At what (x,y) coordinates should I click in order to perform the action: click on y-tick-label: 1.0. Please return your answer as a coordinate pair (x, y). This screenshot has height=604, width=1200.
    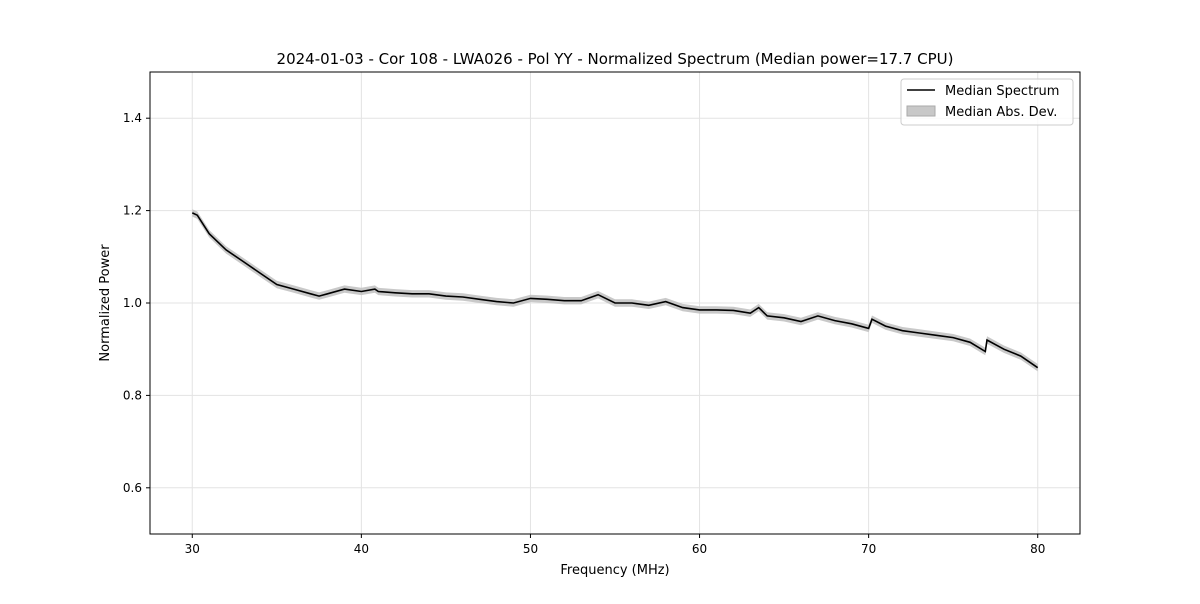
    Looking at the image, I should click on (132, 303).